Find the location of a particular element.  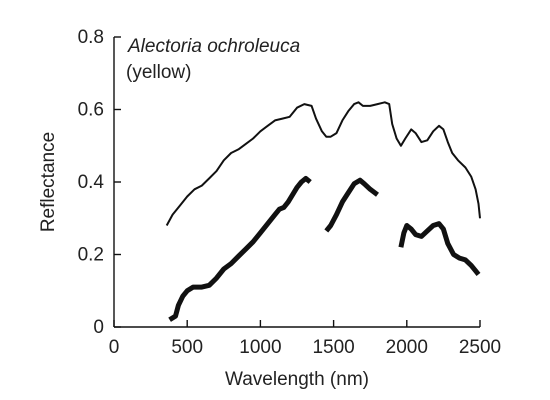

color-note-annotation: (yellow) is located at coordinates (158, 72).